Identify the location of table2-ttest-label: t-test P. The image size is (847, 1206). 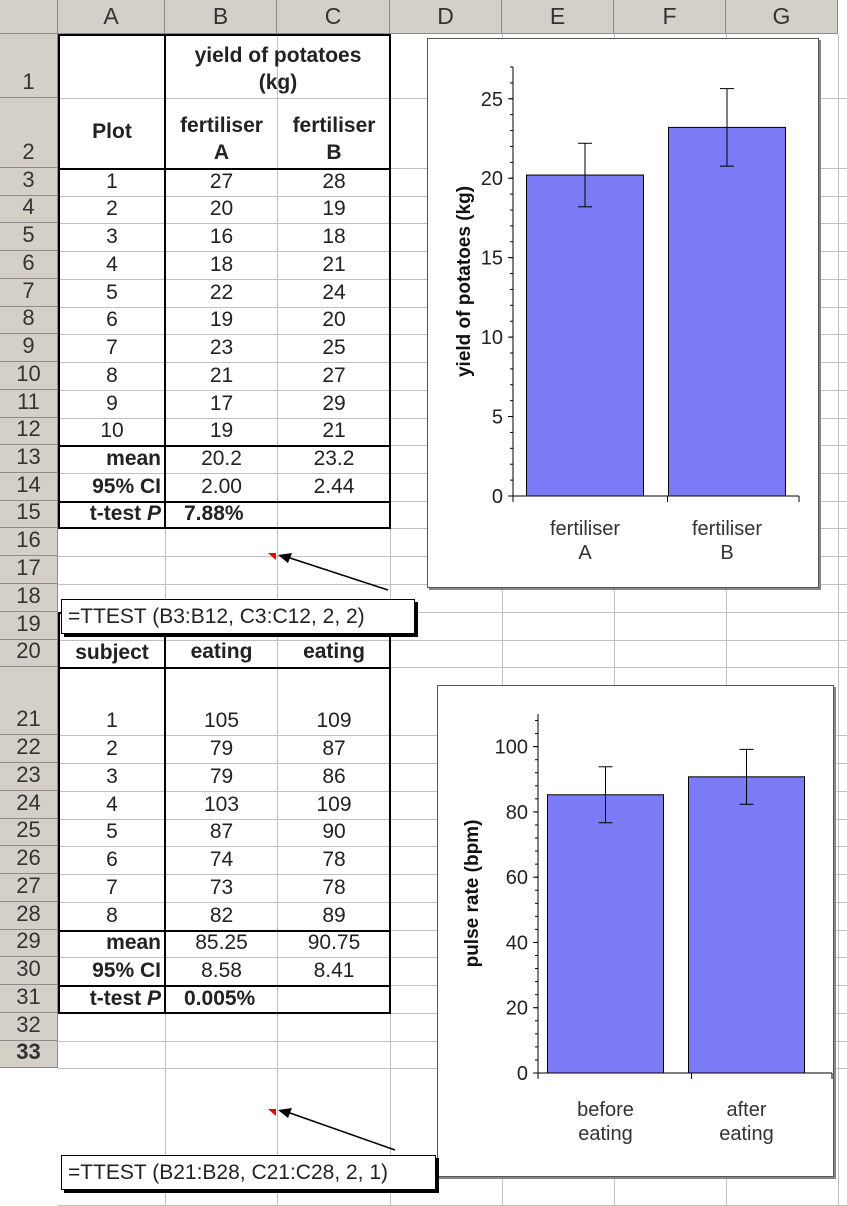
(112, 999).